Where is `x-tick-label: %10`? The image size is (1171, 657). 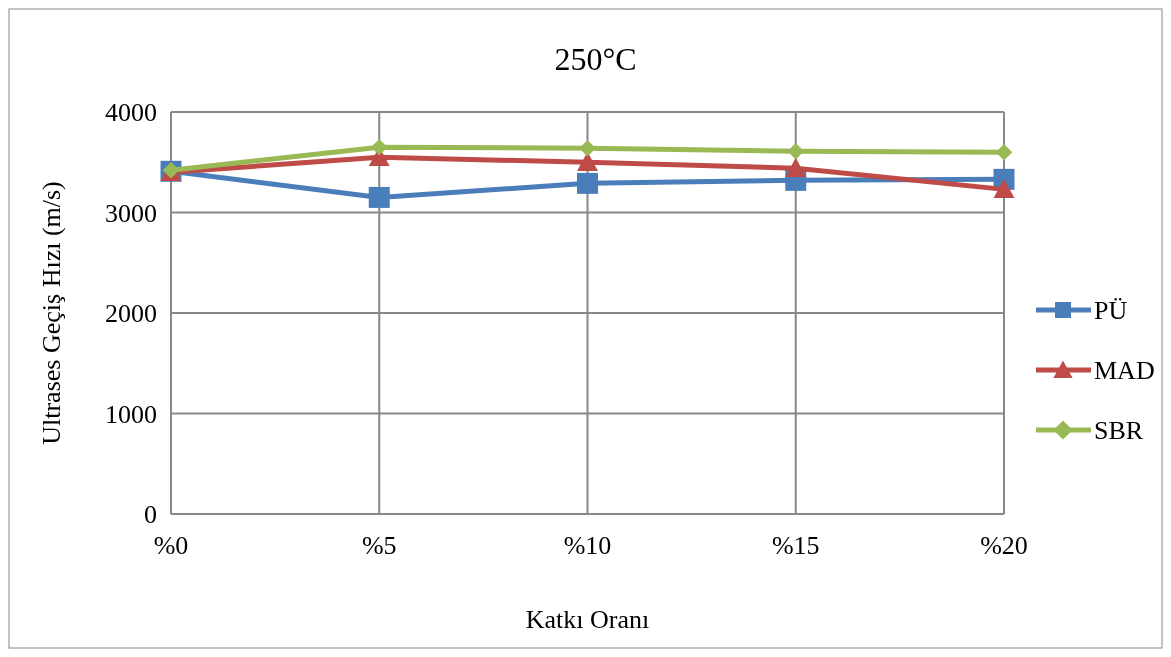 x-tick-label: %10 is located at coordinates (587, 545).